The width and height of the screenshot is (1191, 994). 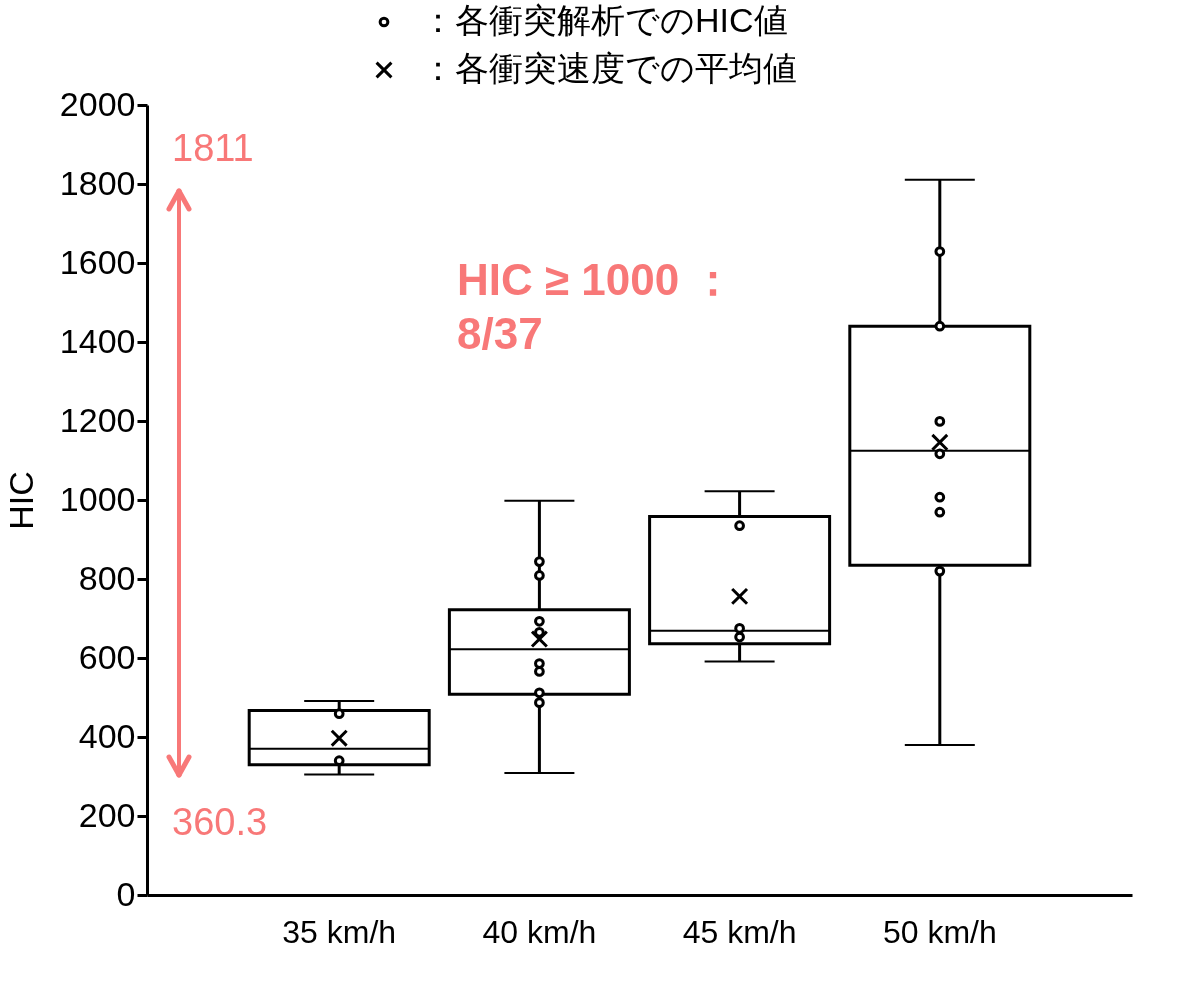 I want to click on annotation: HIC ≥ 1000 ： 8/37, so click(x=596, y=306).